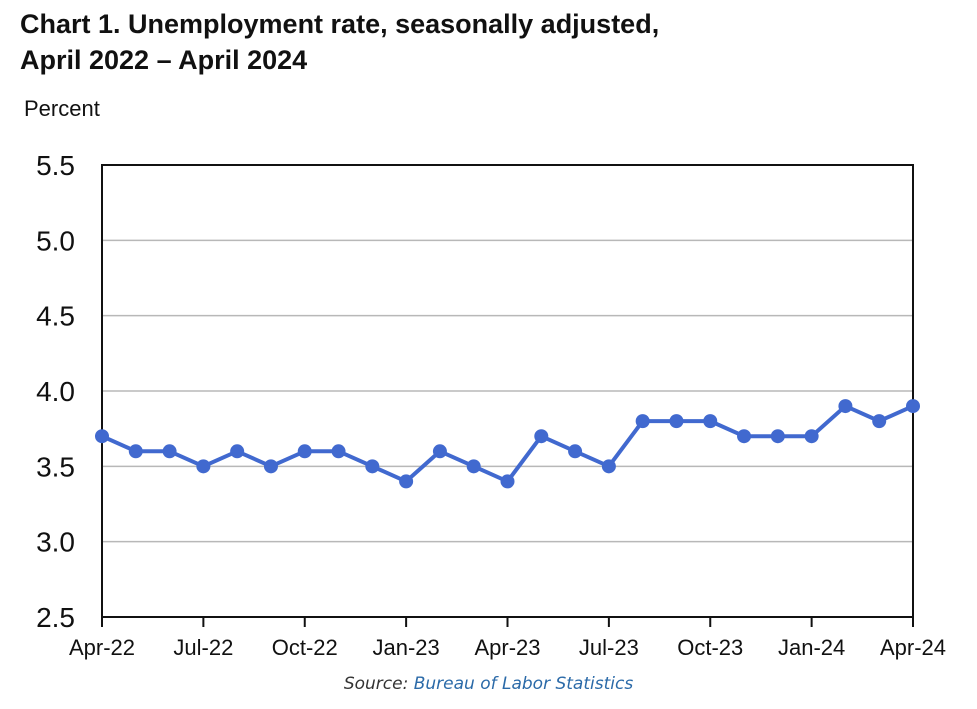 Image resolution: width=977 pixels, height=709 pixels. Describe the element at coordinates (507, 647) in the screenshot. I see `x-tick-label: Apr-23` at that location.